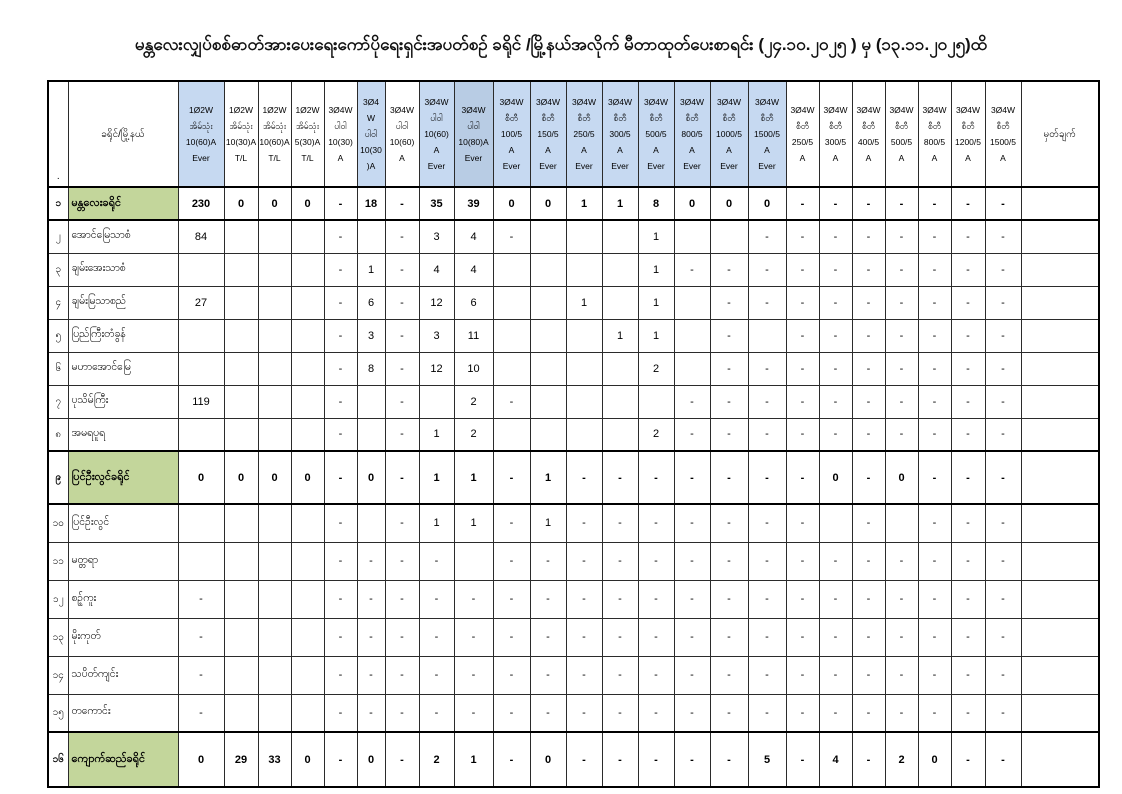 The width and height of the screenshot is (1122, 794). I want to click on value-cell-3p4w-ct-150-5-ever: -, so click(548, 599).